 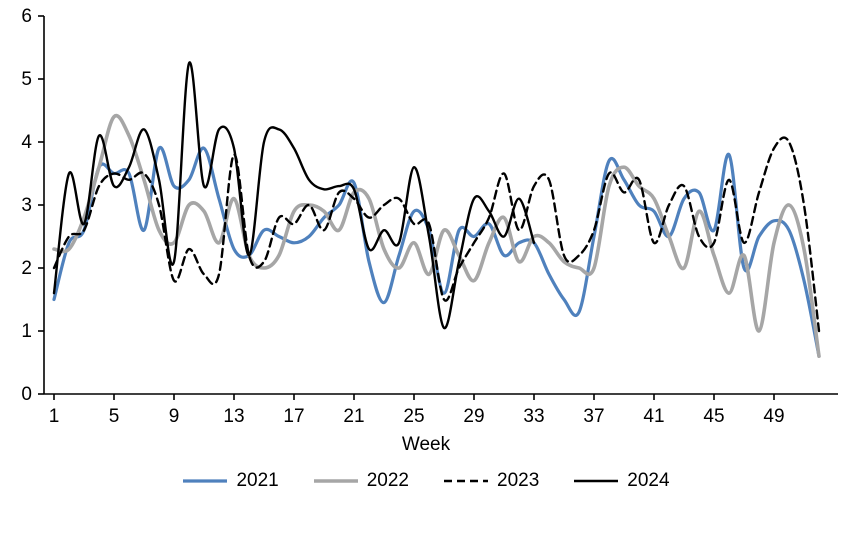 I want to click on x-tick-label: 9, so click(x=174, y=416).